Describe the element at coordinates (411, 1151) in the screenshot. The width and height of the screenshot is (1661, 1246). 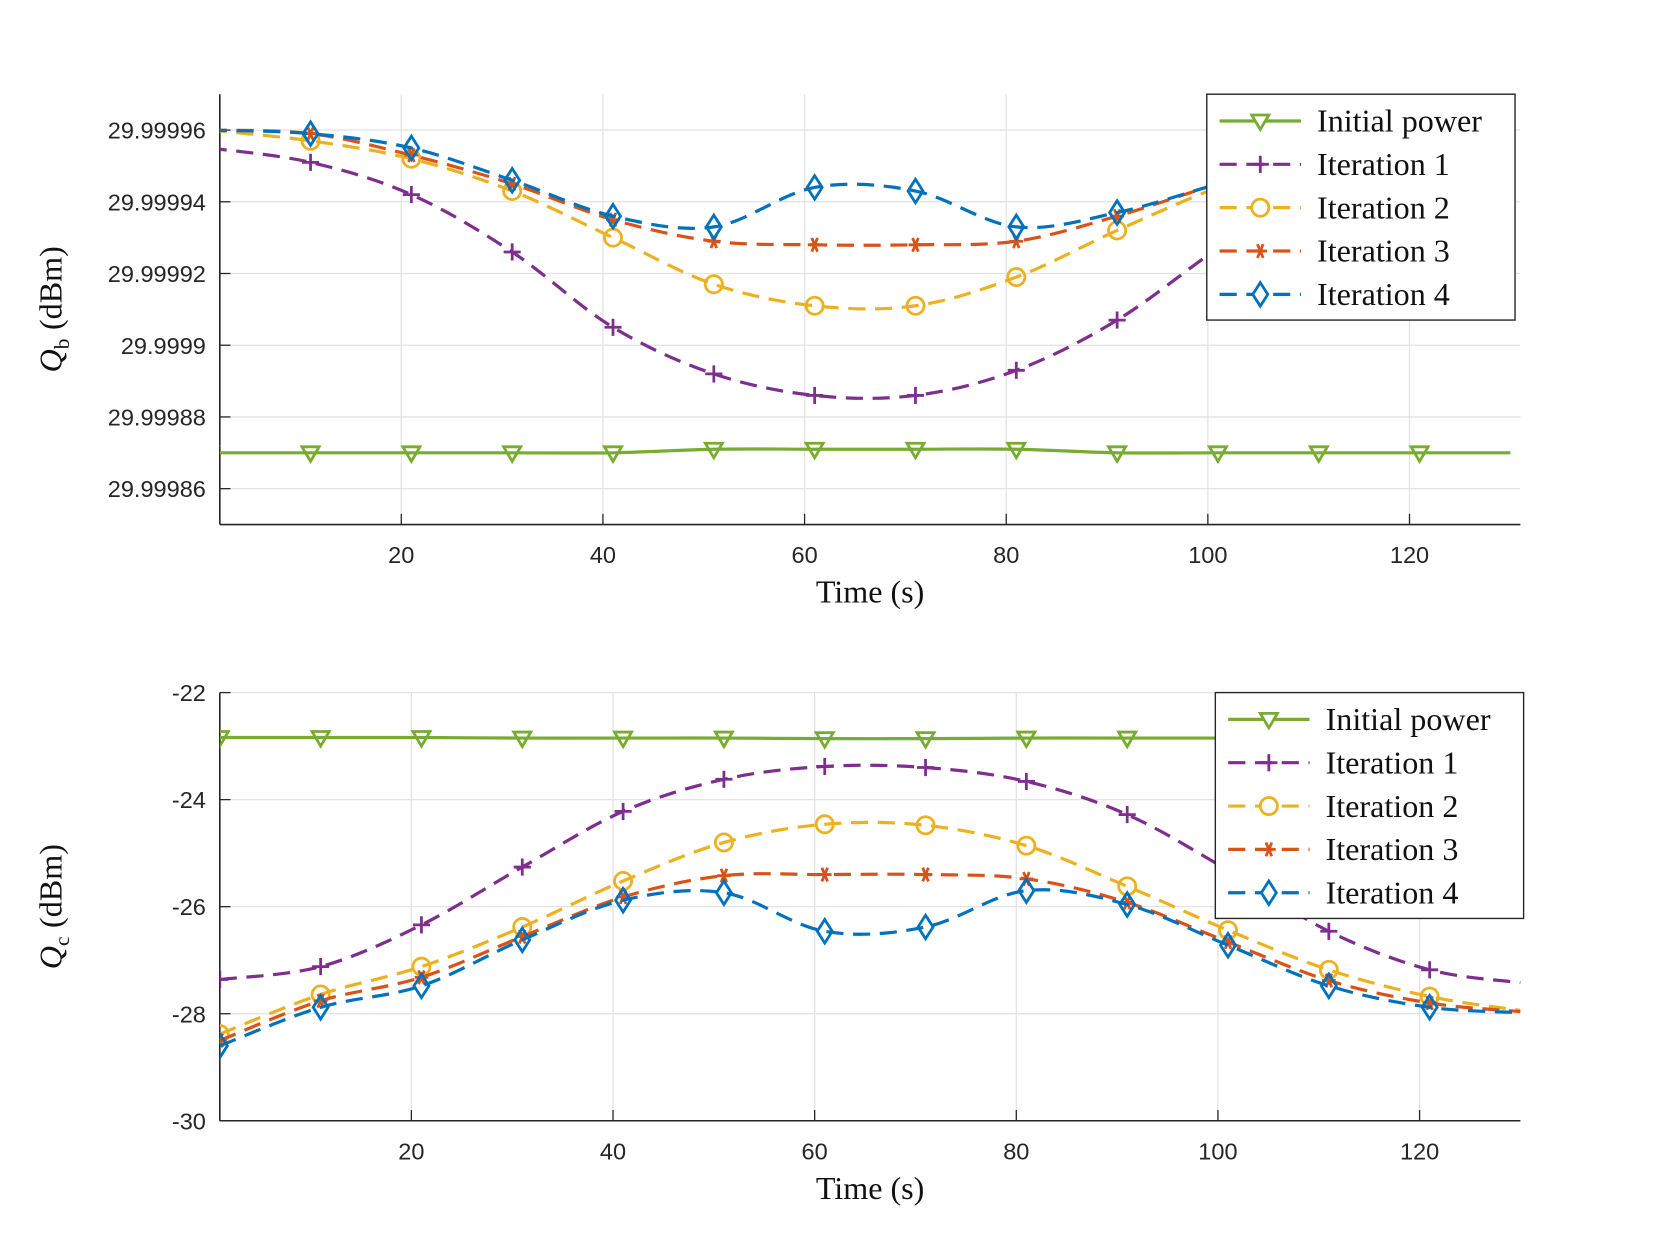
I see `x-tick-label: 20` at that location.